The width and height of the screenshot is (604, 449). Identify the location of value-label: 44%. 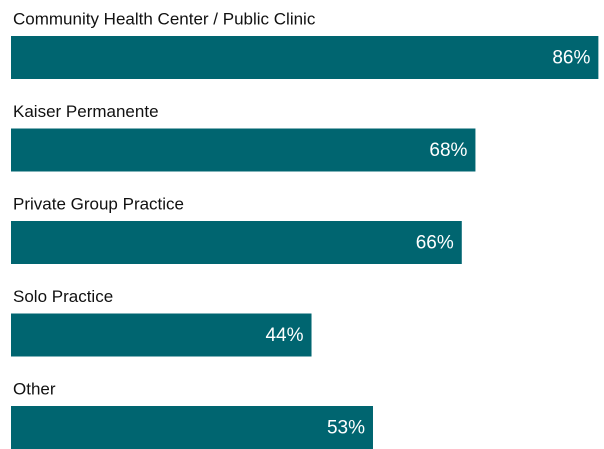
(284, 335).